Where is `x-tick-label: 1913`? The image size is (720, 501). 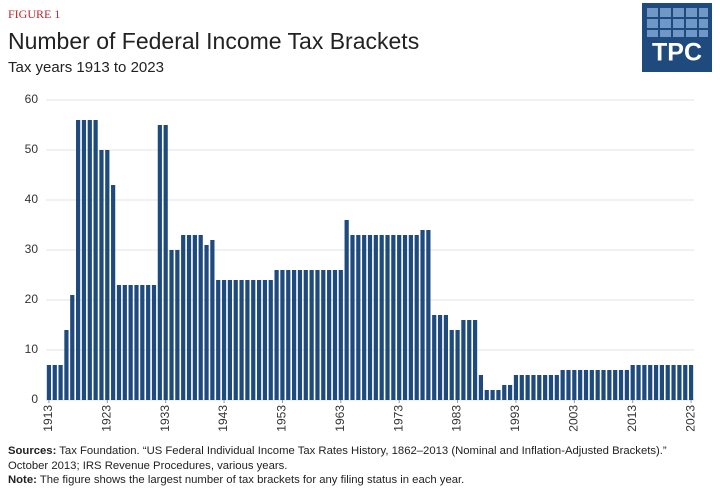 x-tick-label: 1913 is located at coordinates (48, 418).